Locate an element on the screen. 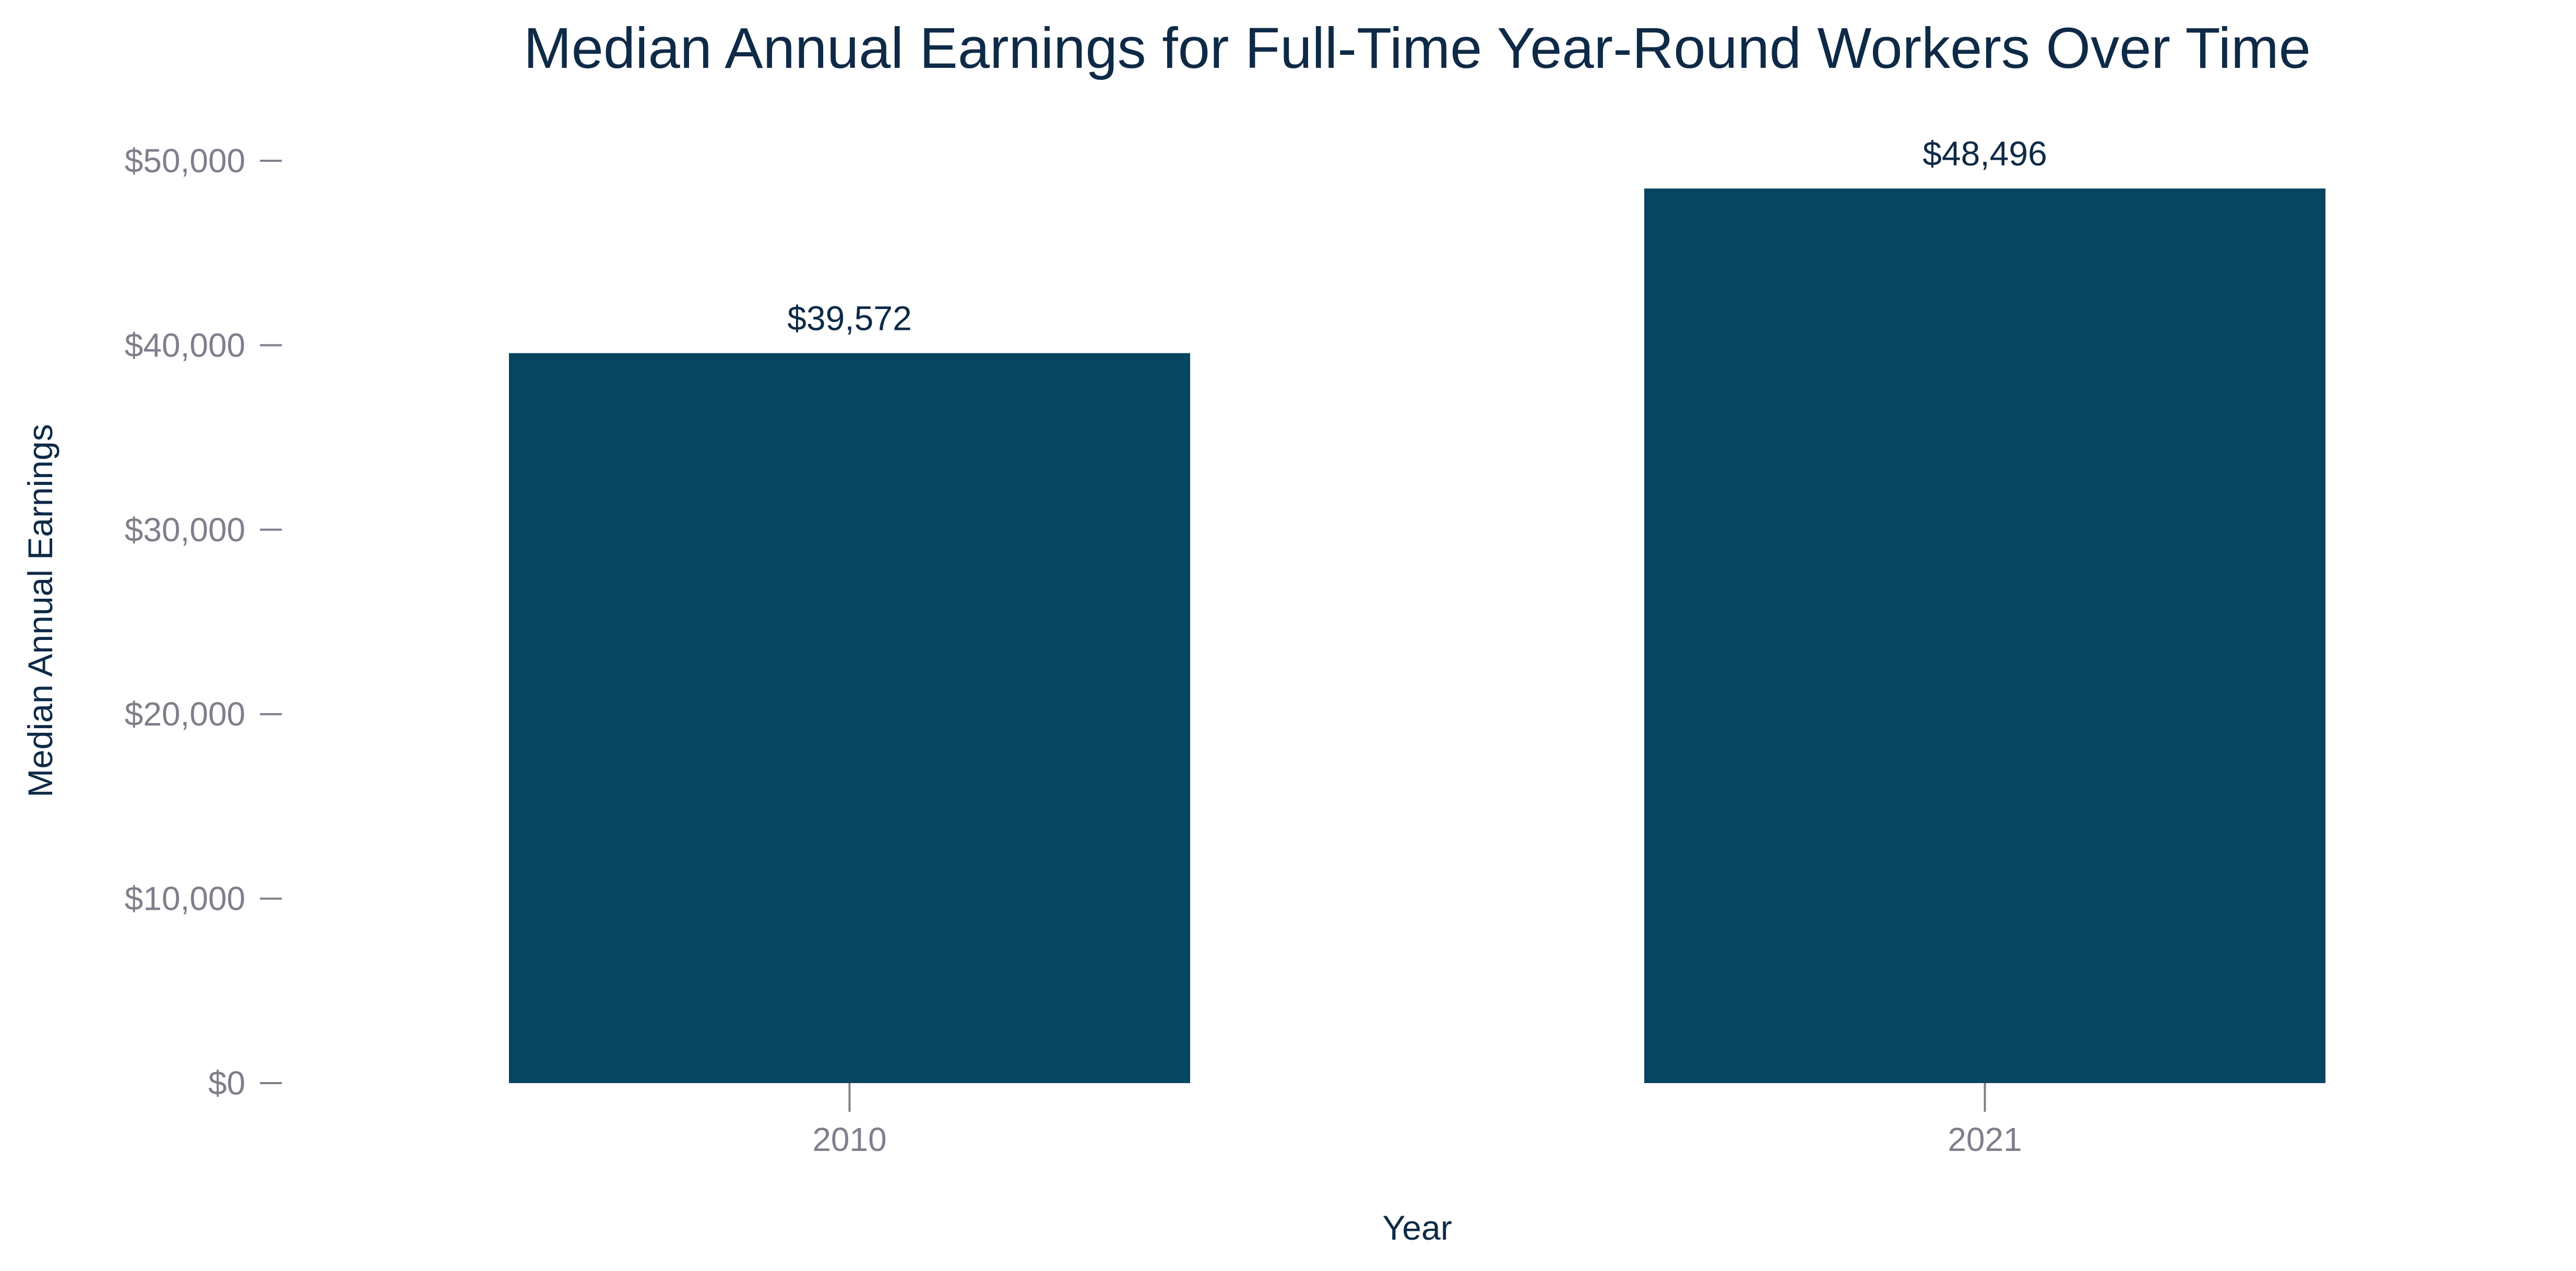 The width and height of the screenshot is (2576, 1271). y-tick-label: $50,000 is located at coordinates (185, 161).